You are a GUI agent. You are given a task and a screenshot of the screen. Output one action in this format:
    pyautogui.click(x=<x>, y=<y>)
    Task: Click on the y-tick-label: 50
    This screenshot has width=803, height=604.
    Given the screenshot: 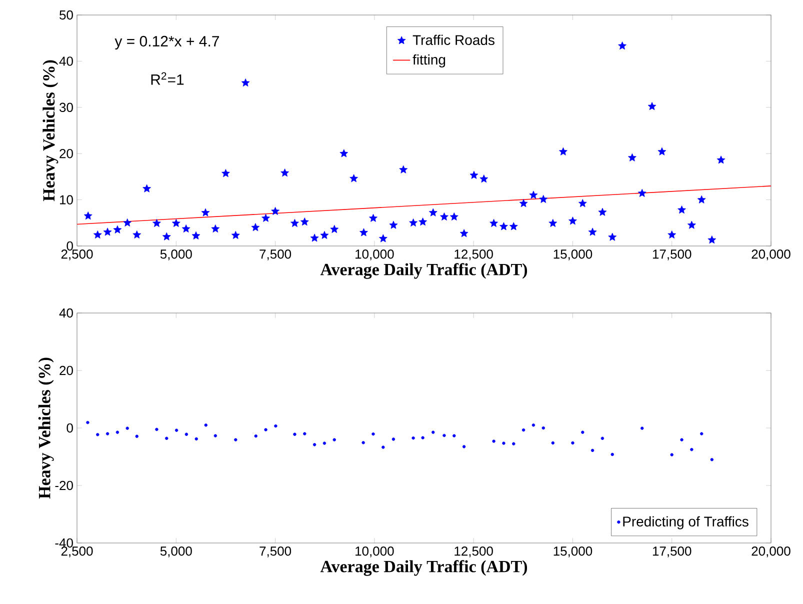 What is the action you would take?
    pyautogui.click(x=66, y=15)
    